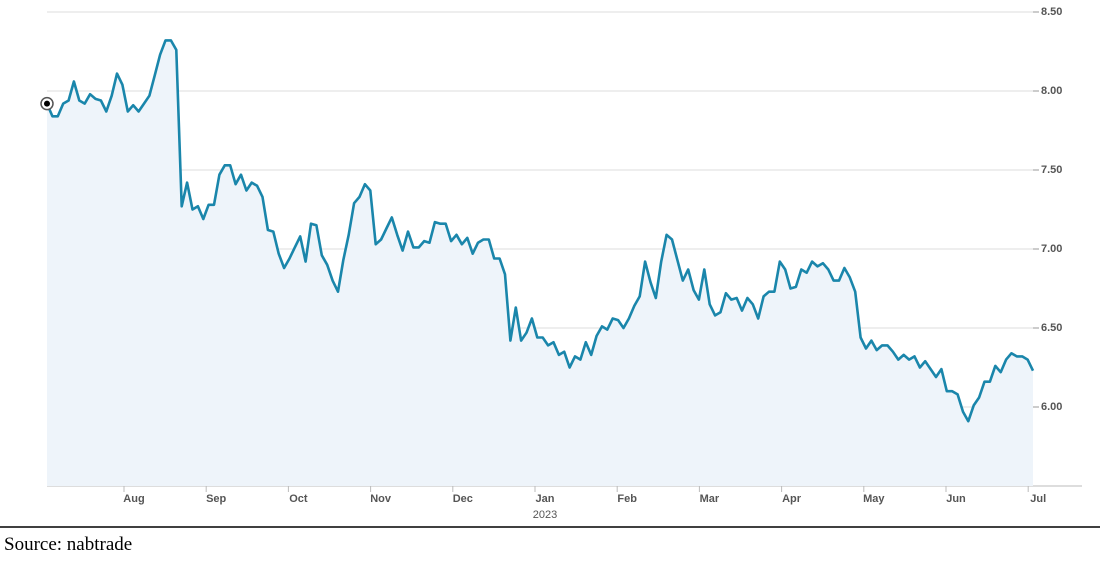 The width and height of the screenshot is (1112, 566). Describe the element at coordinates (1051, 249) in the screenshot. I see `y-tick-label: 7.00` at that location.